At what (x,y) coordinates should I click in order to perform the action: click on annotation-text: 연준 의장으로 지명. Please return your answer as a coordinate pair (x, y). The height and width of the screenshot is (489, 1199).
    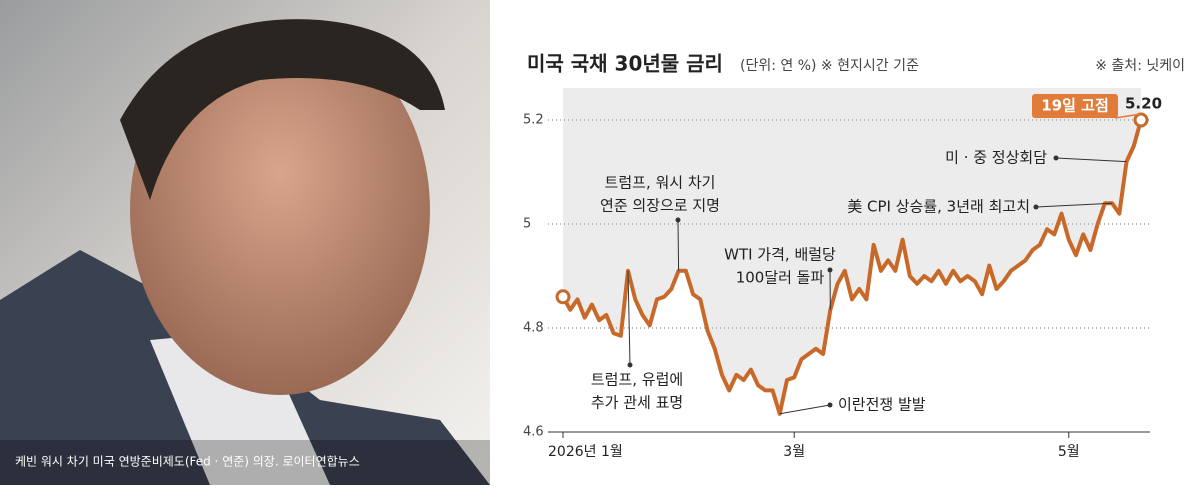
    Looking at the image, I should click on (660, 206).